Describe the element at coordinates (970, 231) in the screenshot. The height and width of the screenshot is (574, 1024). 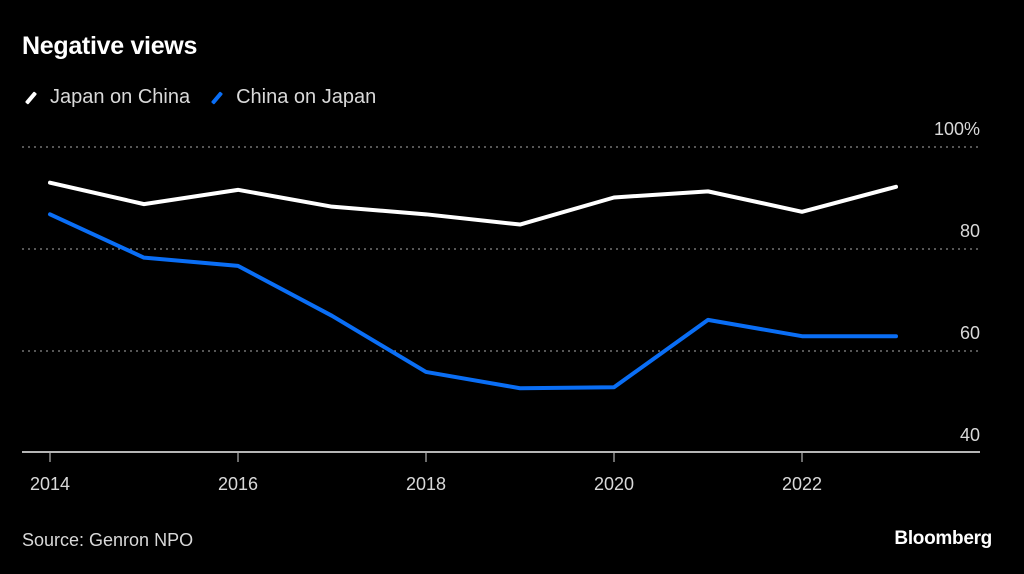
I see `y-tick-label: 80` at that location.